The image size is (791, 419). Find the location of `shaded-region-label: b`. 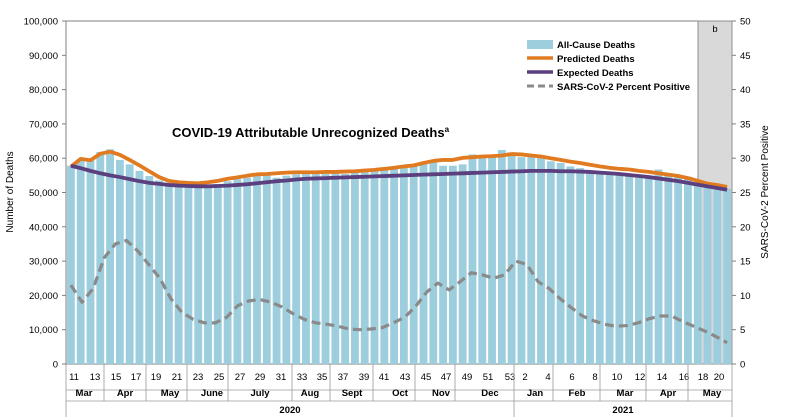

shaded-region-label: b is located at coordinates (714, 29).